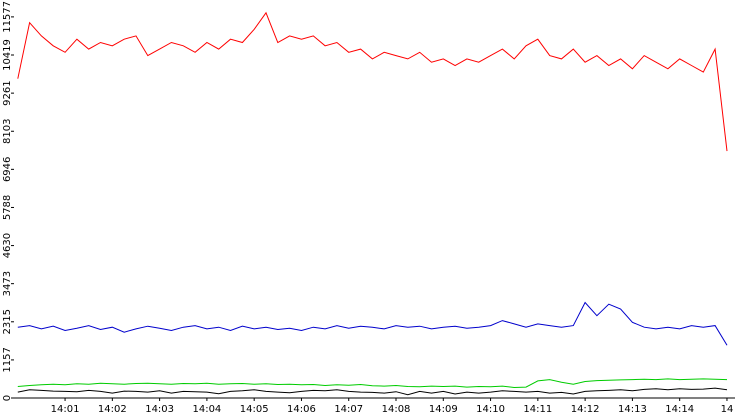 The height and width of the screenshot is (415, 735). Describe the element at coordinates (7, 245) in the screenshot. I see `y-tick-label: 4630` at that location.